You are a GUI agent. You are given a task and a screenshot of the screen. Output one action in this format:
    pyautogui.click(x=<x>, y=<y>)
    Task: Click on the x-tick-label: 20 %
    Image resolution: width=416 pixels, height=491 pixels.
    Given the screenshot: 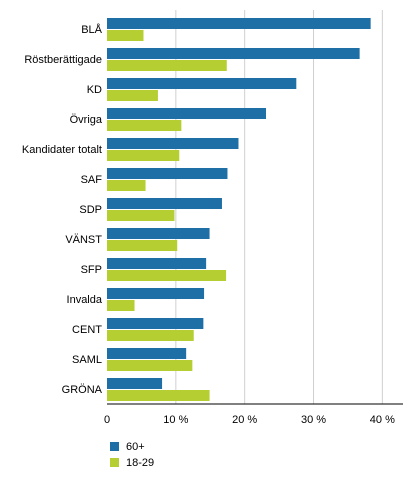 What is the action you would take?
    pyautogui.click(x=244, y=420)
    